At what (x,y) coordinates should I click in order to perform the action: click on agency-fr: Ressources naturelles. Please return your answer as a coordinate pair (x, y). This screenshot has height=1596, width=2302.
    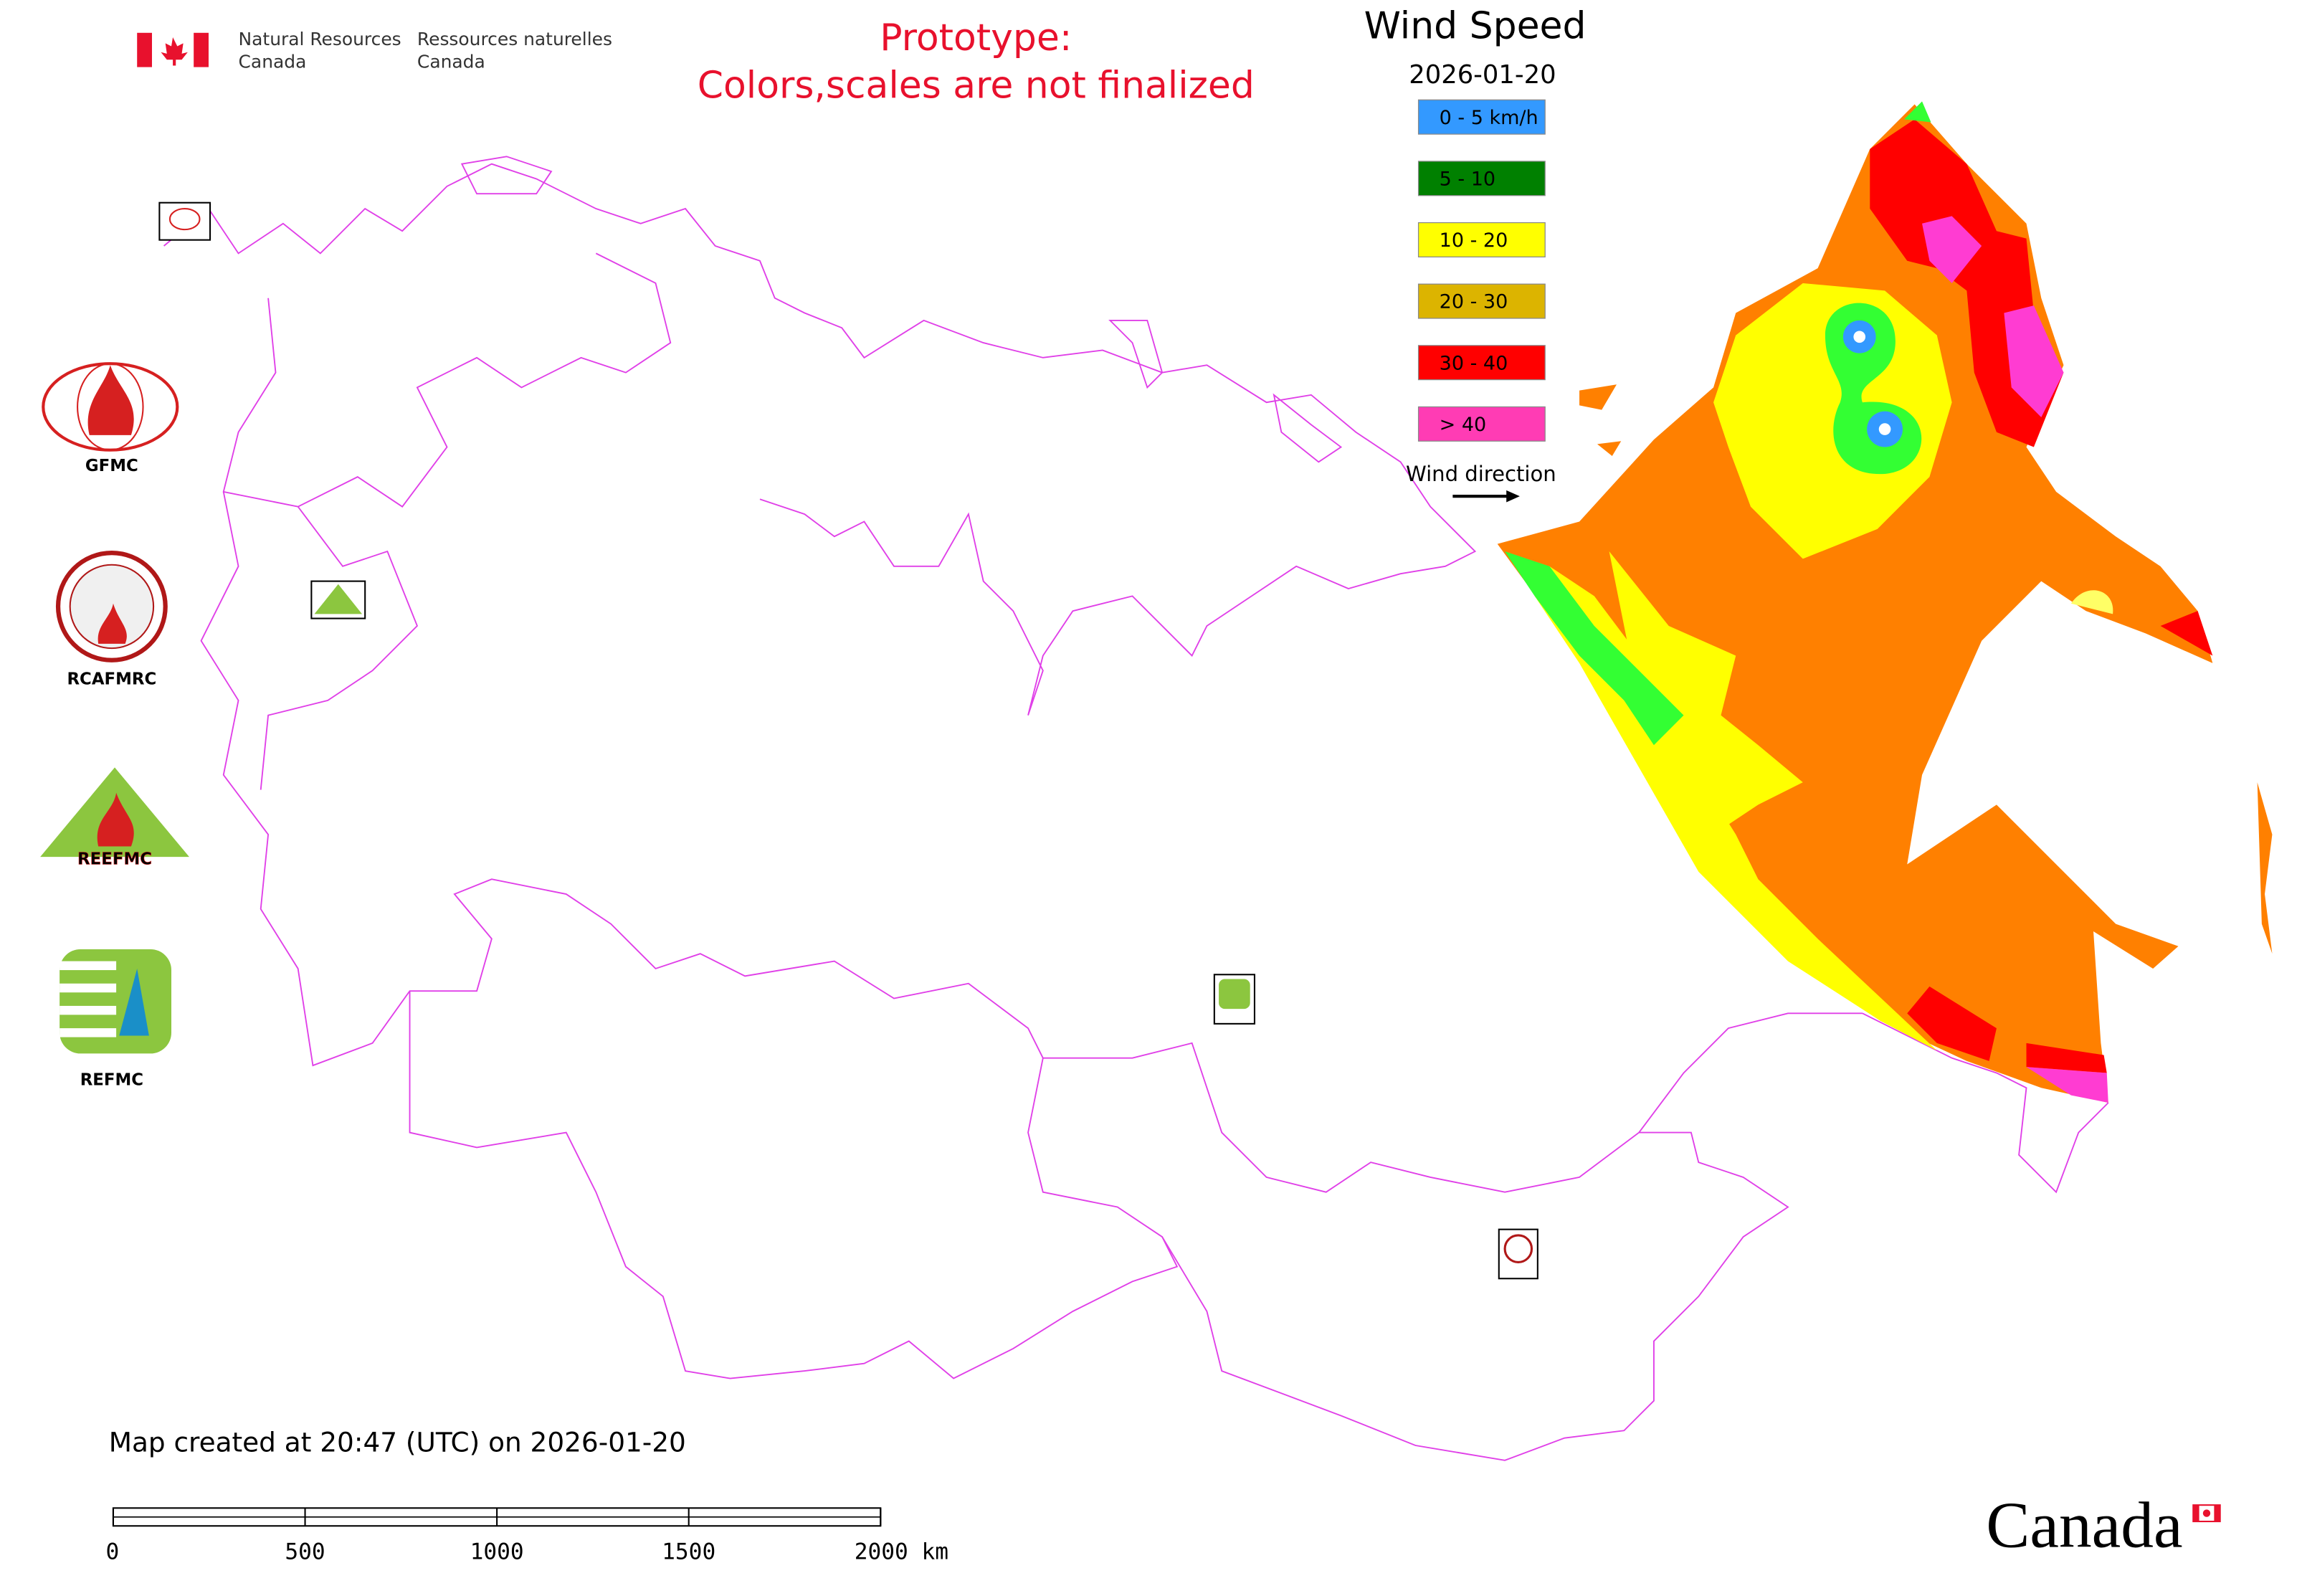
    Looking at the image, I should click on (514, 39).